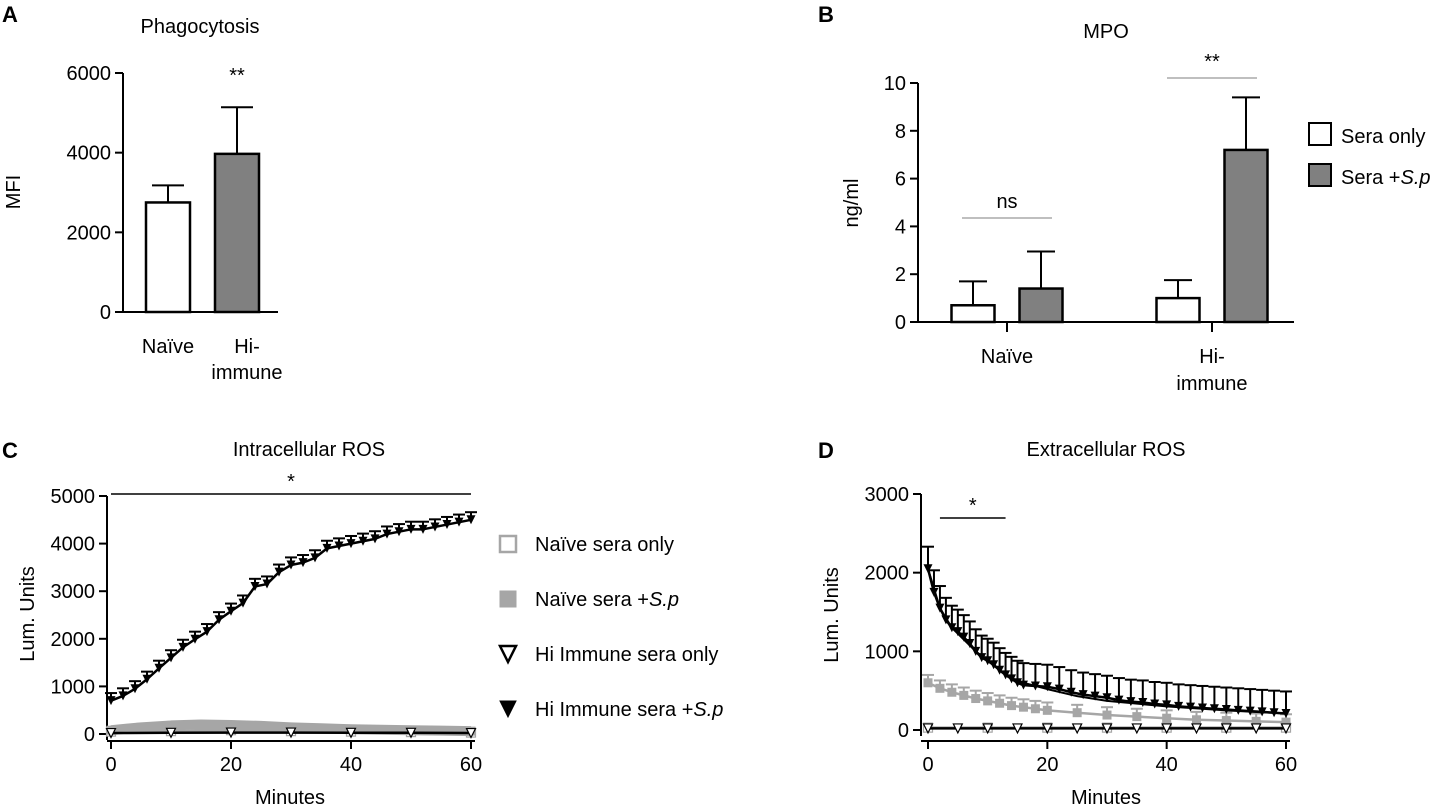 The height and width of the screenshot is (808, 1452). What do you see at coordinates (110, 765) in the screenshot?
I see `chart-c-x-tick-label: 0` at bounding box center [110, 765].